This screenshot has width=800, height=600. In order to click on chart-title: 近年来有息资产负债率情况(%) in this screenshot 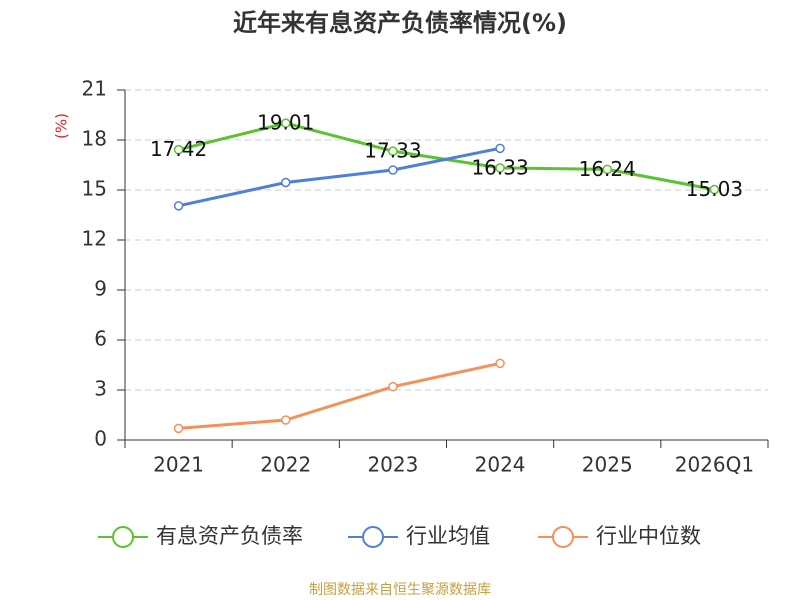, I will do `click(400, 23)`.